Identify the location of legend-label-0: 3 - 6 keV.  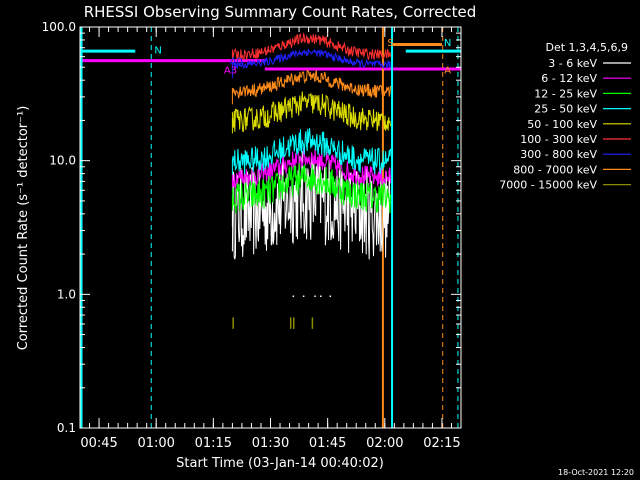
(572, 63).